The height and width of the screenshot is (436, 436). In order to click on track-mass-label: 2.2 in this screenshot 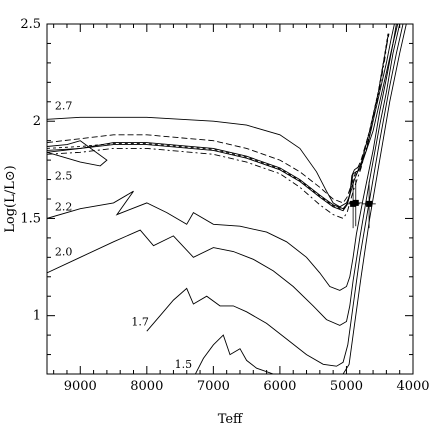, I will do `click(64, 207)`.